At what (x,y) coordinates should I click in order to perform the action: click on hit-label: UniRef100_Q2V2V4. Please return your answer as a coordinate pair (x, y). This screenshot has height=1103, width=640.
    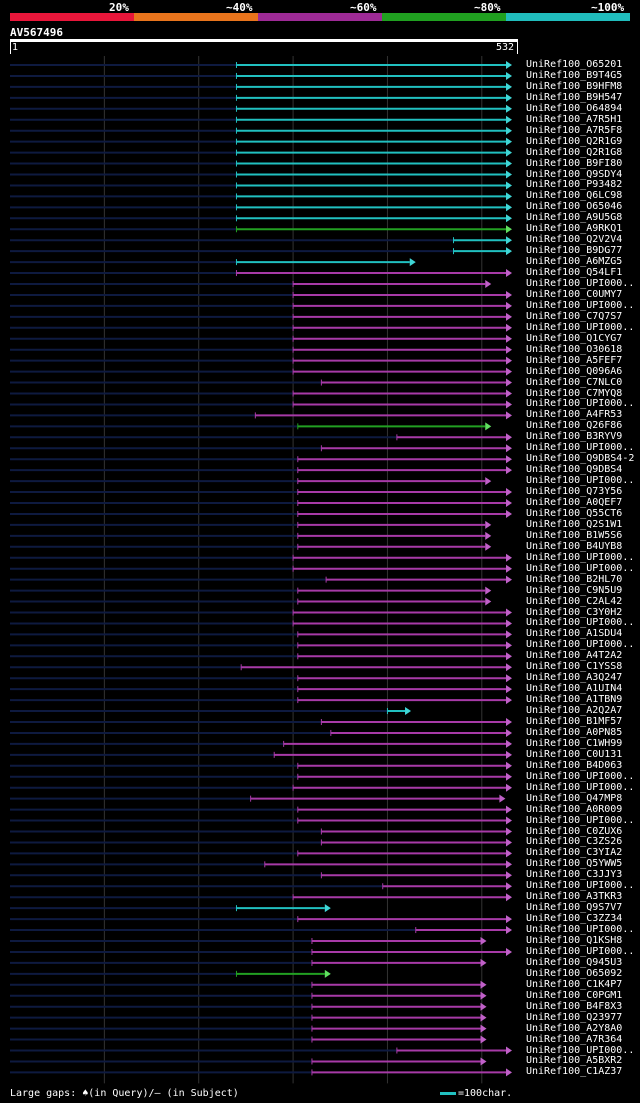
    Looking at the image, I should click on (574, 240).